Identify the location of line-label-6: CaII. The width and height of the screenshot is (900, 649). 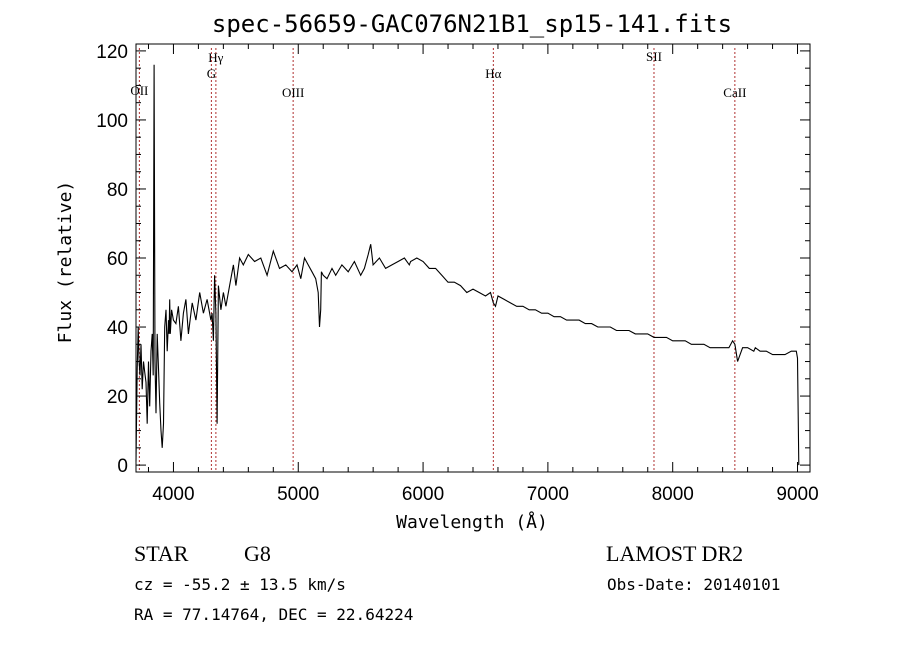
(734, 92).